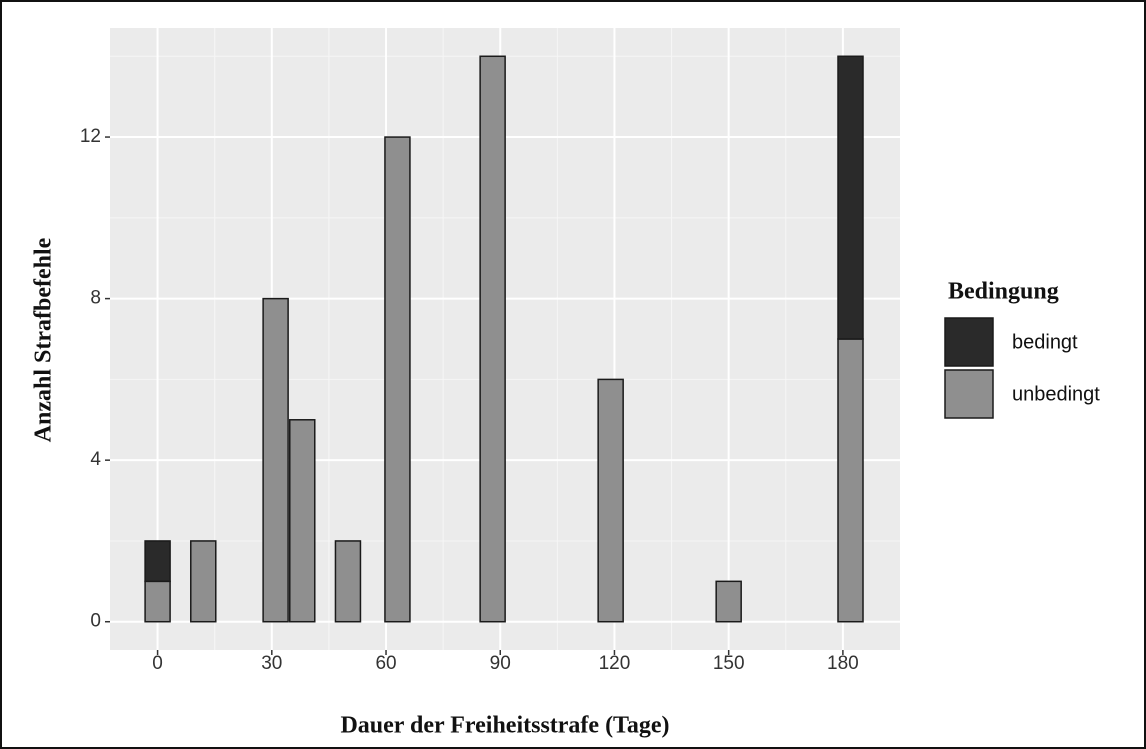 The height and width of the screenshot is (749, 1146). What do you see at coordinates (843, 663) in the screenshot?
I see `x-tick-label: 180` at bounding box center [843, 663].